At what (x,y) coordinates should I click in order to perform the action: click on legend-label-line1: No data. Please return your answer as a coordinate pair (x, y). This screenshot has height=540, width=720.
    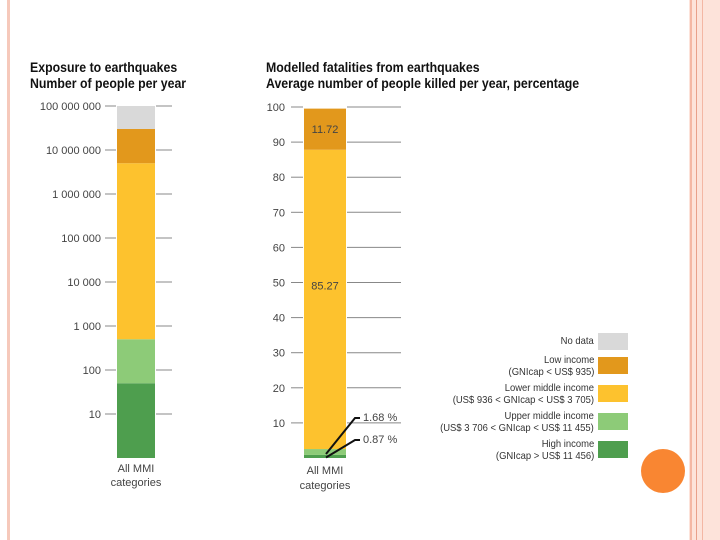
    Looking at the image, I should click on (577, 341).